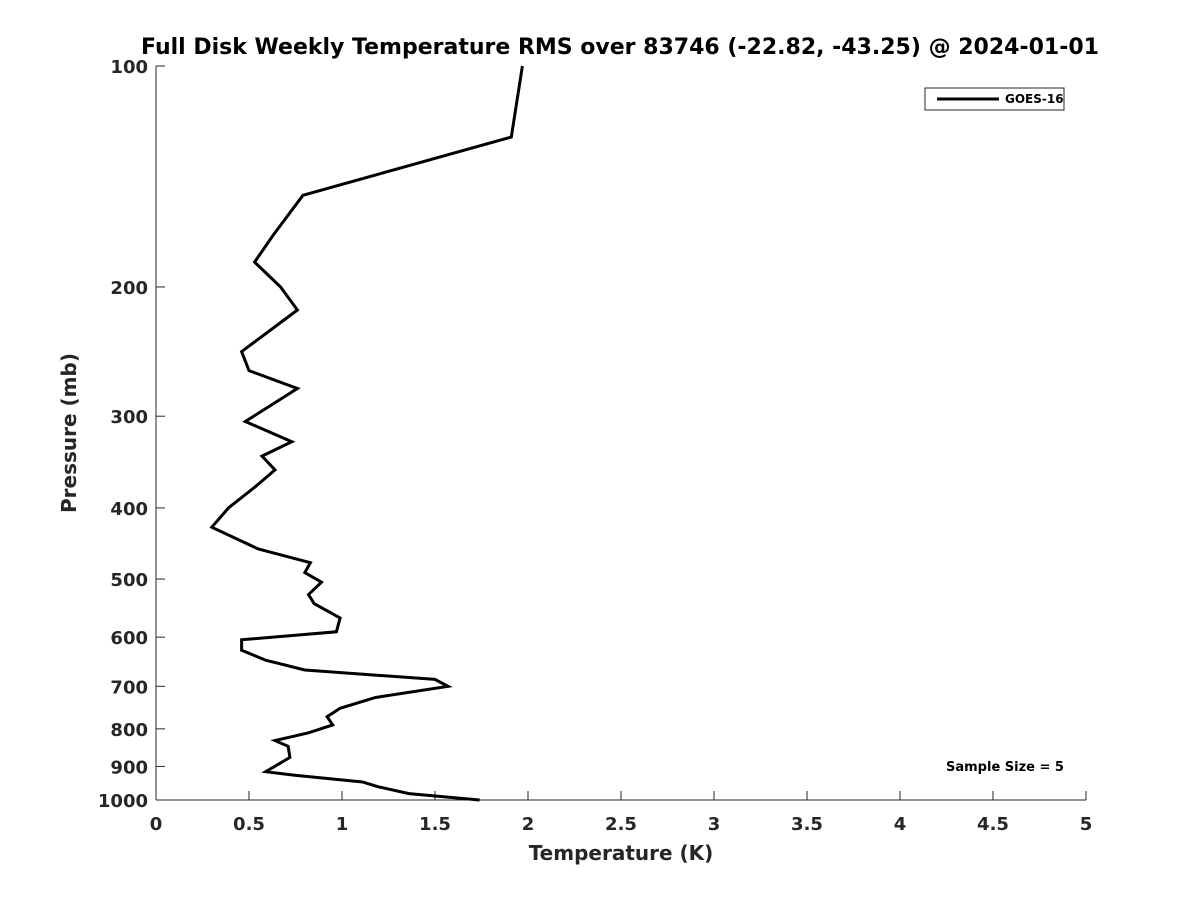 The height and width of the screenshot is (904, 1200). I want to click on x-axis-ticks: 0 0.5 1 1.5 2 2.5 3 3.5 4 4.5 5, so click(621, 813).